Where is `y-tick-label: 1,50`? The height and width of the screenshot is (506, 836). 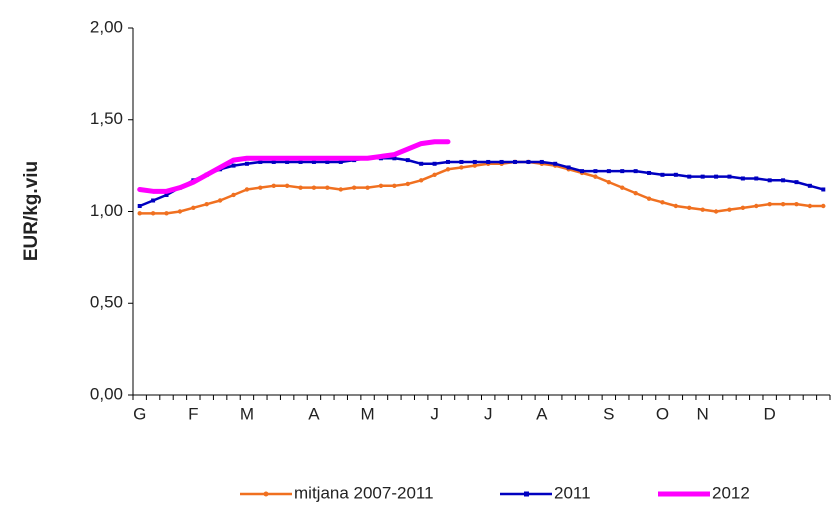
y-tick-label: 1,50 is located at coordinates (106, 118).